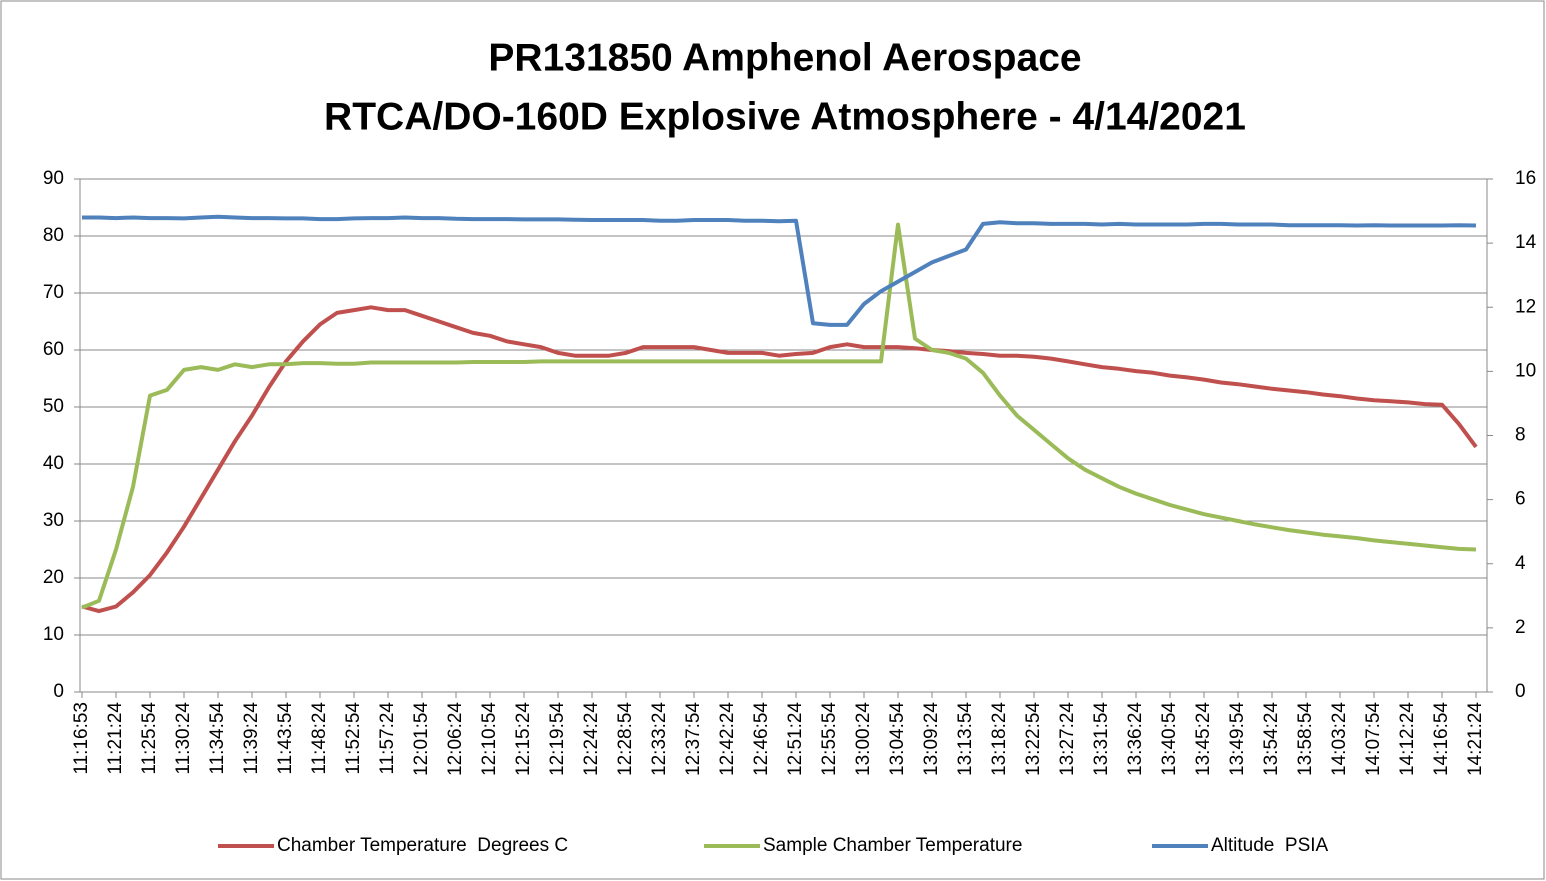 The height and width of the screenshot is (881, 1546). Describe the element at coordinates (1526, 242) in the screenshot. I see `y2-tick-label: 14` at that location.